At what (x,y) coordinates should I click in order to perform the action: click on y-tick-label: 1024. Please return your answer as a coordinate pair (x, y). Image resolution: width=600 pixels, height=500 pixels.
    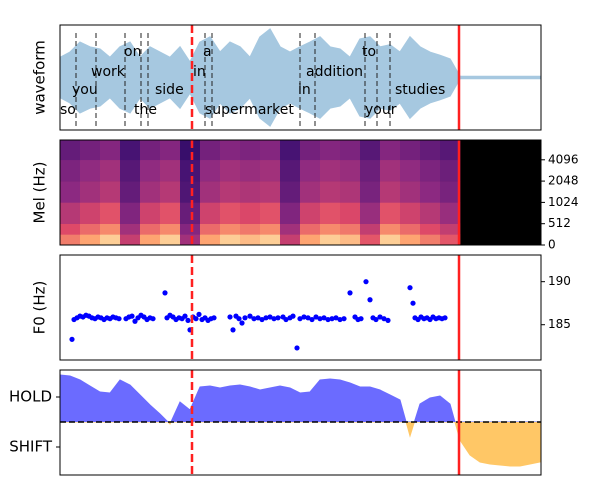
    Looking at the image, I should click on (563, 202).